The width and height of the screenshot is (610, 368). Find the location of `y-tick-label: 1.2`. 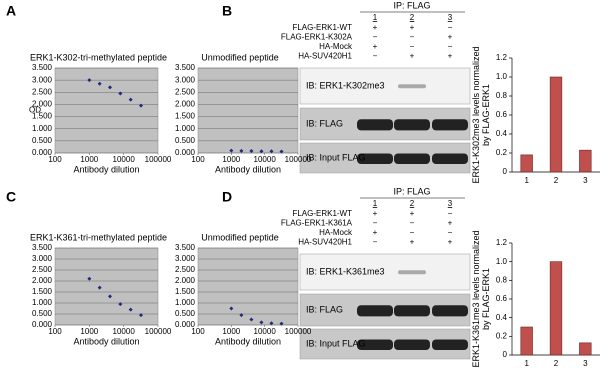

y-tick-label: 1.2 is located at coordinates (502, 242).